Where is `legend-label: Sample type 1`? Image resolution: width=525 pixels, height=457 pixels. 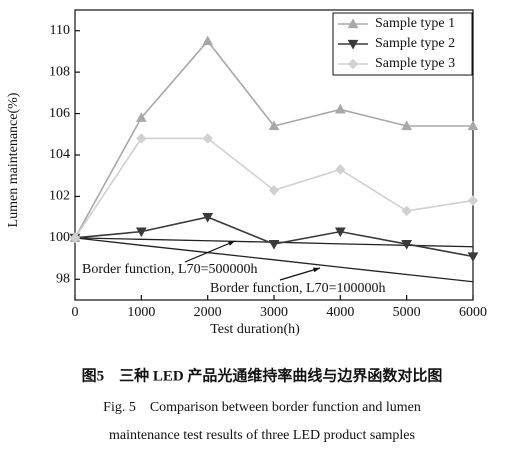
legend-label: Sample type 1 is located at coordinates (415, 23).